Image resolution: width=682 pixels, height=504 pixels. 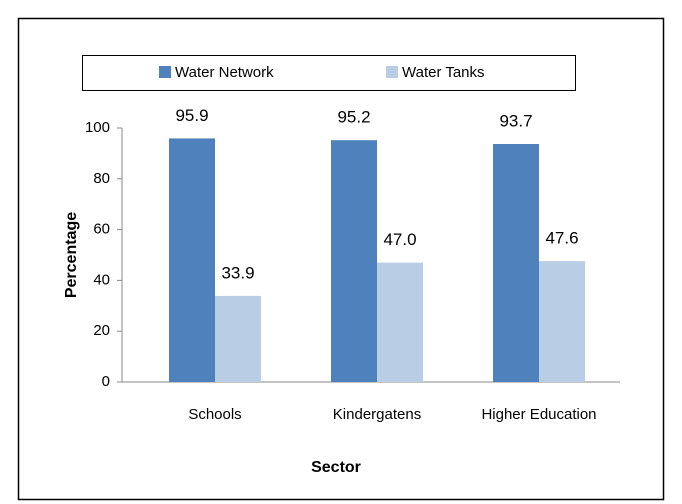 I want to click on legend-box, so click(x=329, y=73).